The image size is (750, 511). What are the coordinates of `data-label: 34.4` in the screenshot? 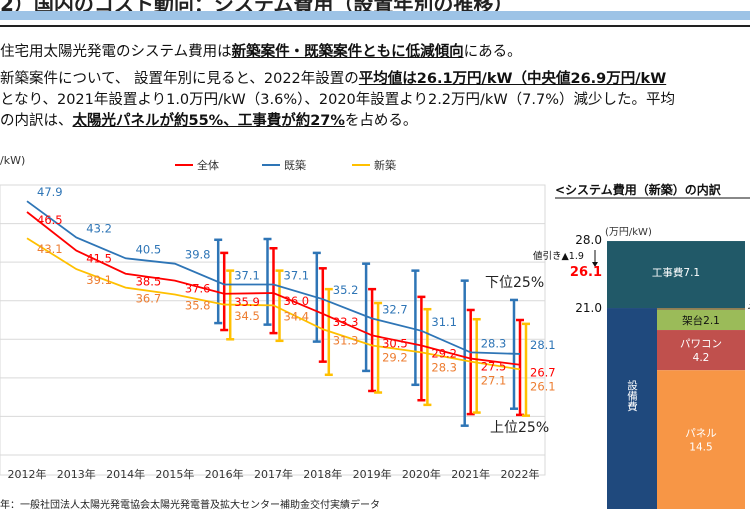 It's located at (297, 316).